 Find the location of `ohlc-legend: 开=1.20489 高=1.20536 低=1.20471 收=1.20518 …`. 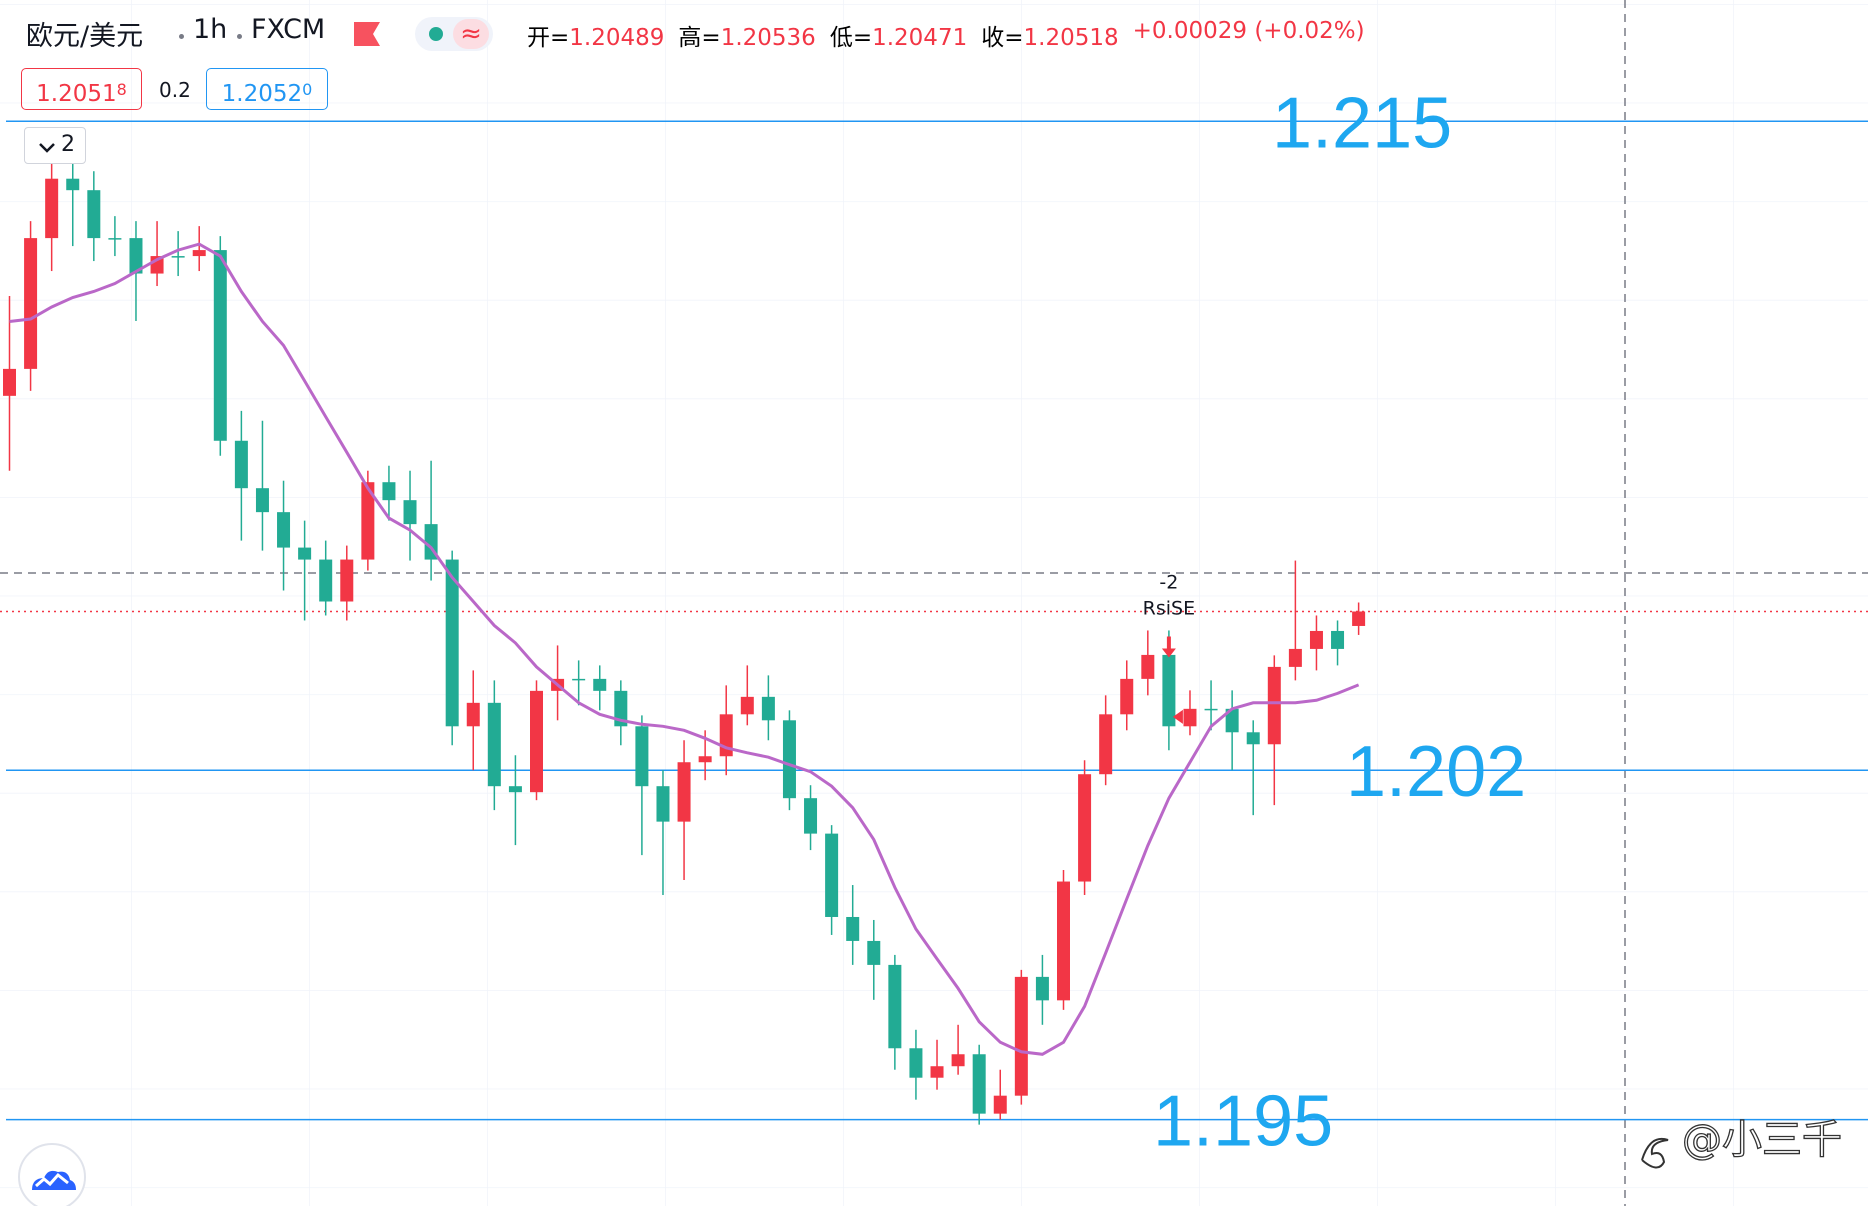

ohlc-legend: 开=1.20489 高=1.20536 低=1.20471 收=1.20518 … is located at coordinates (946, 35).